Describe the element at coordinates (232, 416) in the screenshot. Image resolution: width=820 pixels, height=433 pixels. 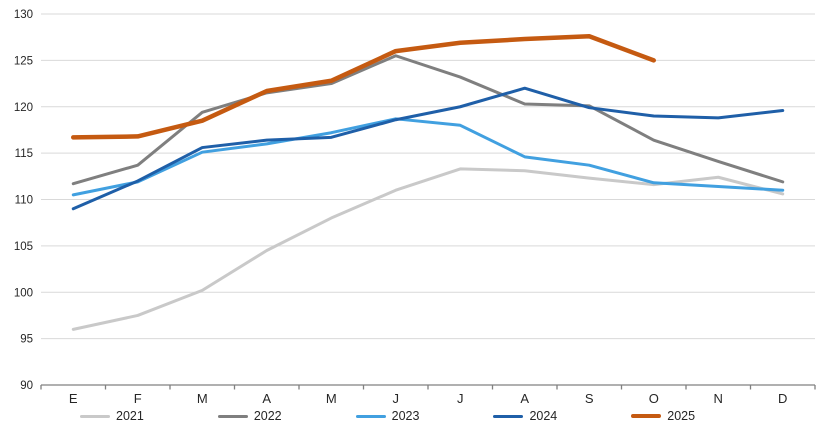
I see `legend-swatch-2022` at that location.